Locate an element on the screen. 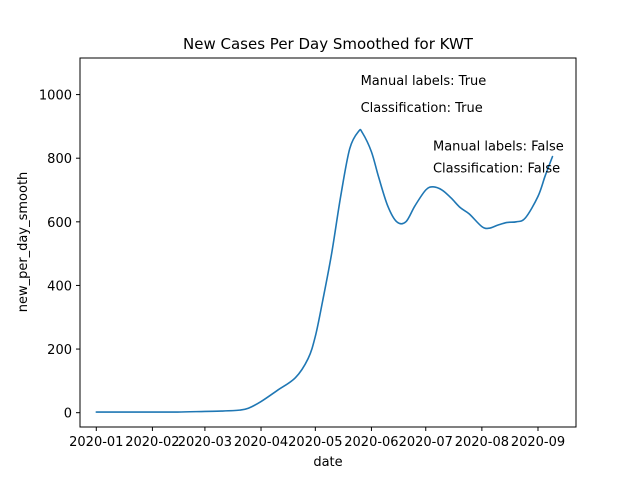 The image size is (640, 480). x-axis-label: date is located at coordinates (327, 462).